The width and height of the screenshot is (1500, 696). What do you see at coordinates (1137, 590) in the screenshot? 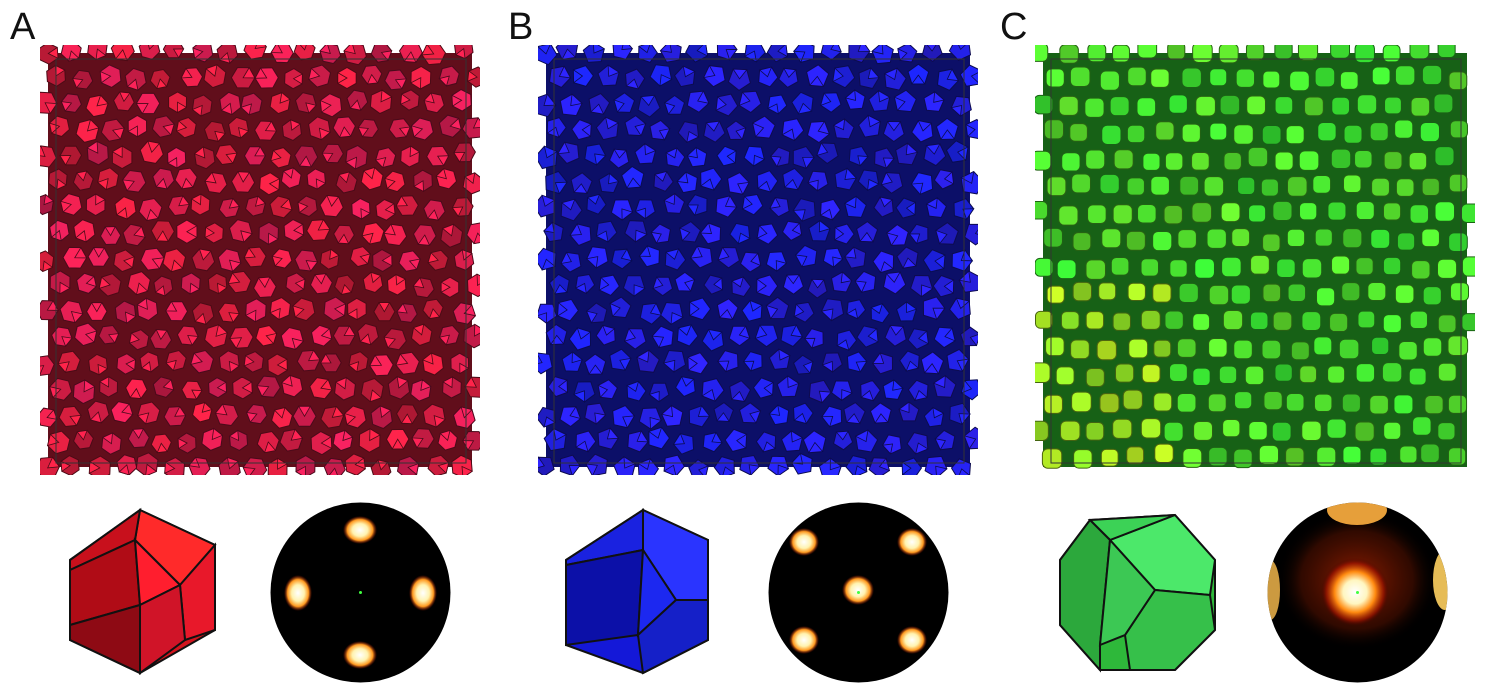
I see `particle-shape-c` at bounding box center [1137, 590].